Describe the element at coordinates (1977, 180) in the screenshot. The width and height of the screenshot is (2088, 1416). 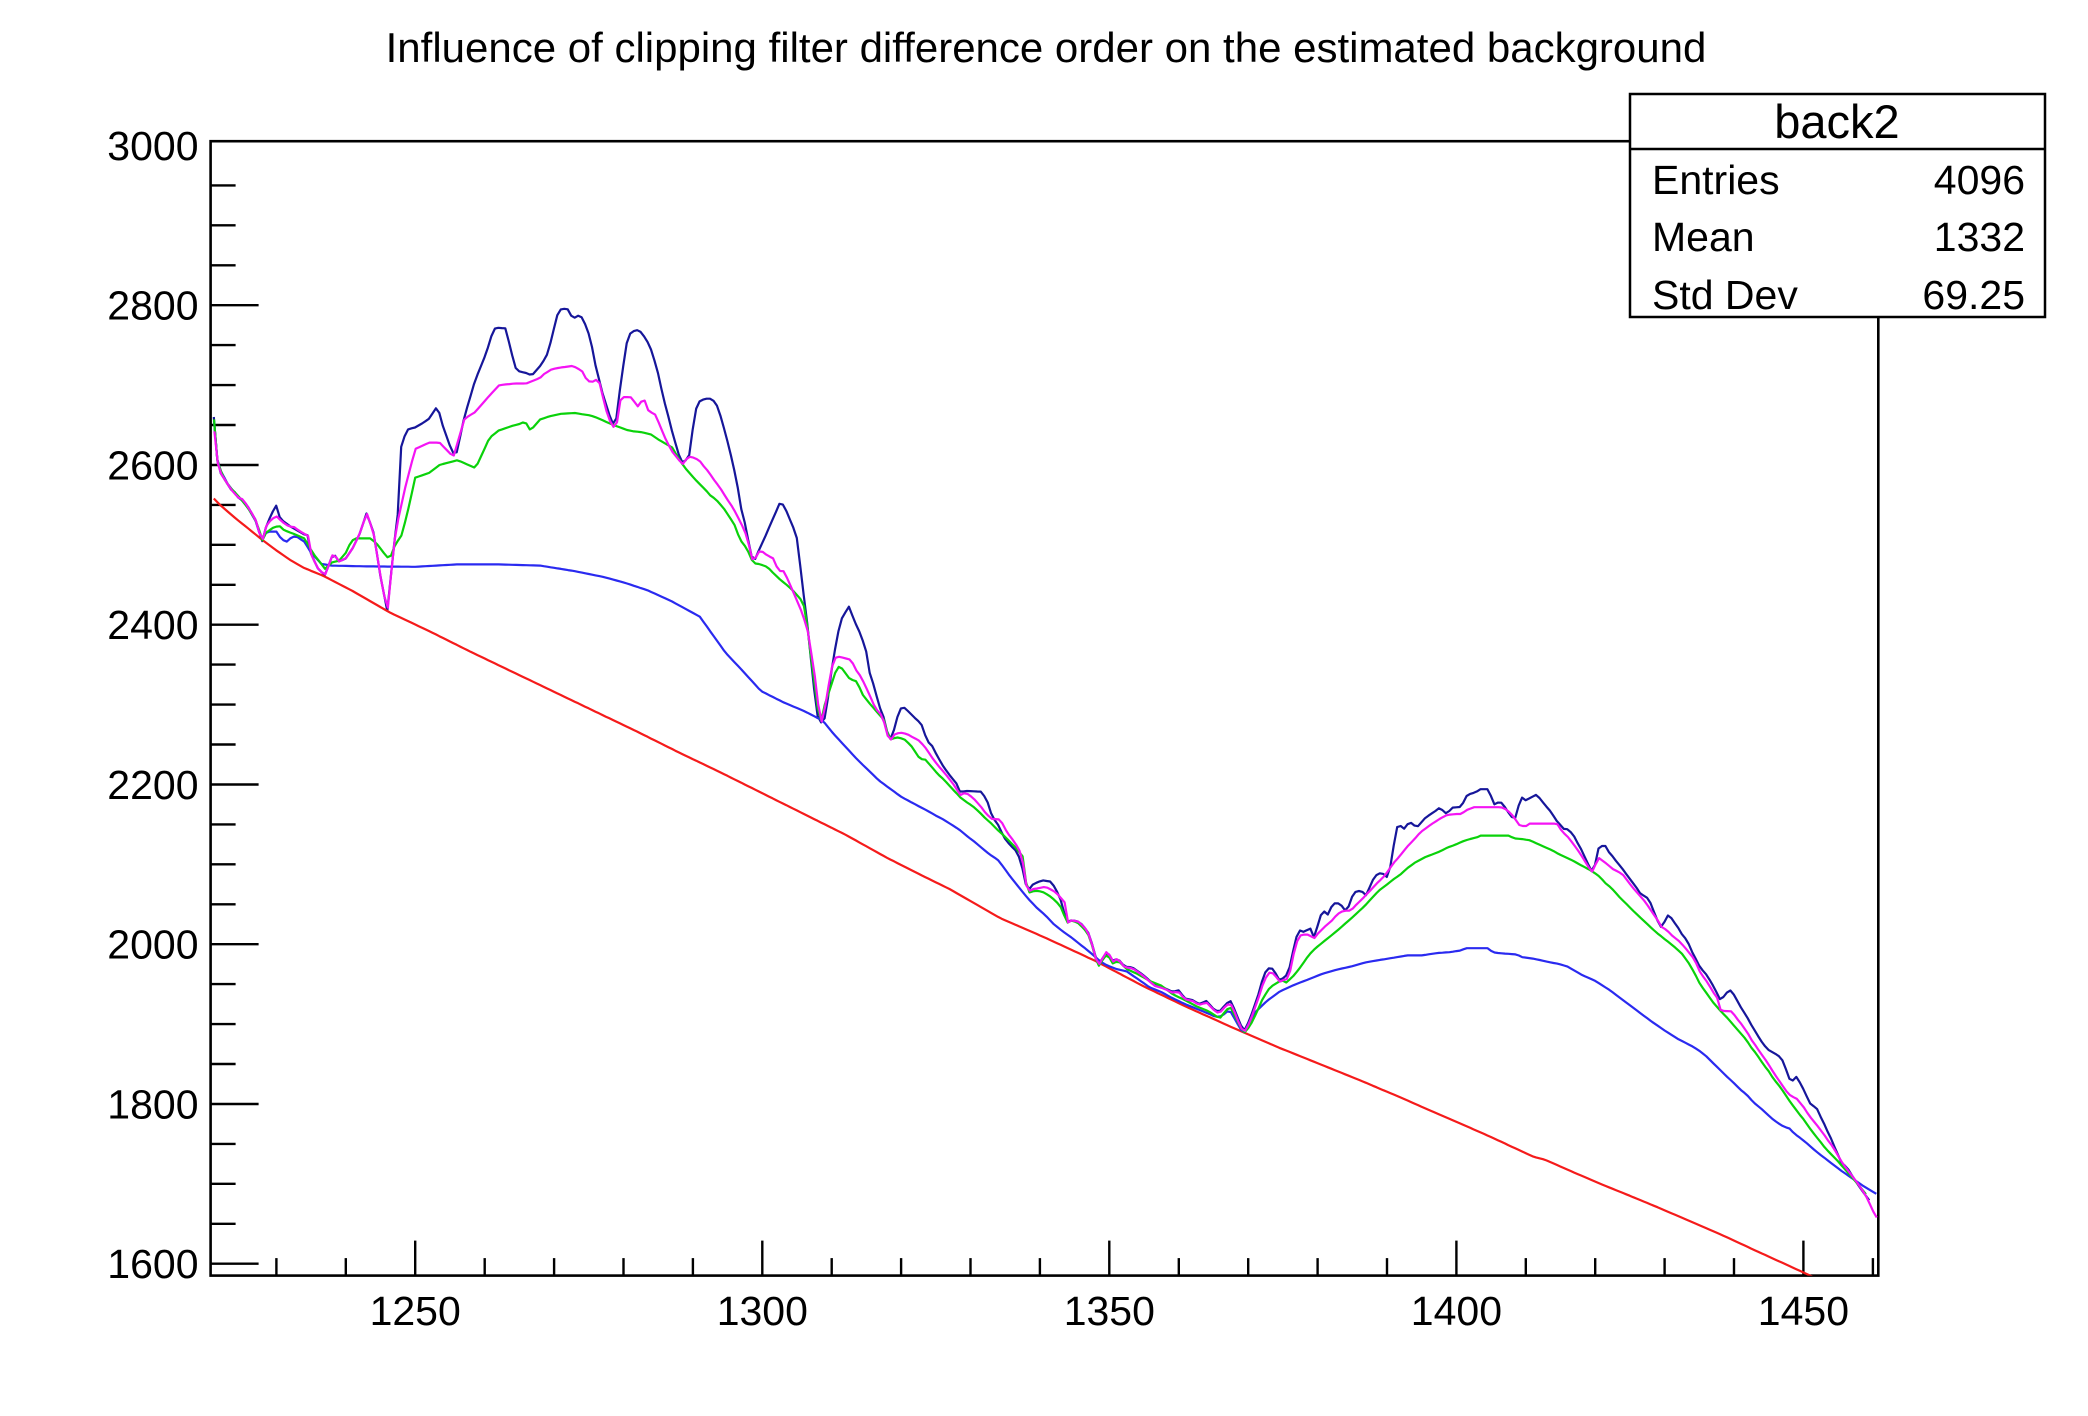
I see `svg-text: 4096` at that location.